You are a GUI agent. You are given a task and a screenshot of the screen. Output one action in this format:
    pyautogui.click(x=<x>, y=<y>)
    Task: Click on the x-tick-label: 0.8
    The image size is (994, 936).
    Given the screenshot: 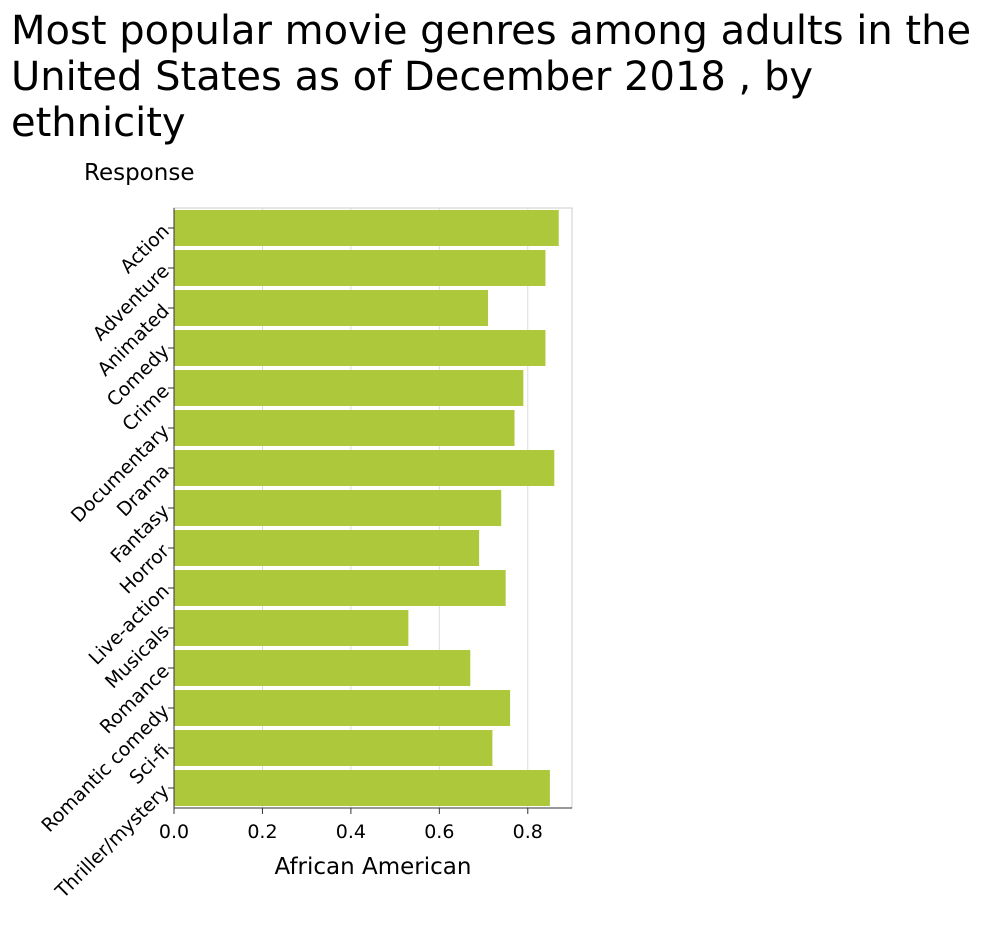 What is the action you would take?
    pyautogui.click(x=528, y=832)
    